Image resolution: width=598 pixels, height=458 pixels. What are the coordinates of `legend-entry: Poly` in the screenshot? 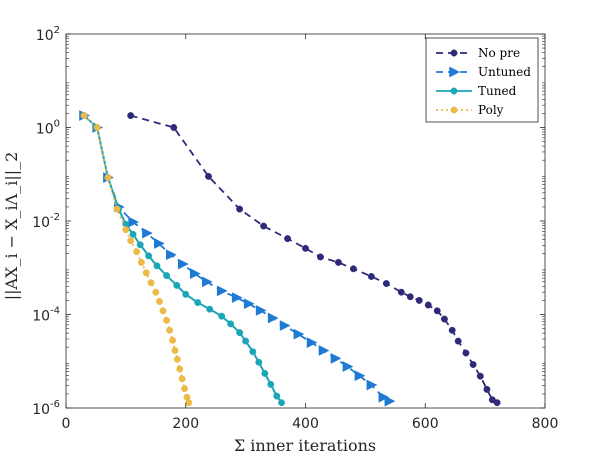 It's located at (470, 110).